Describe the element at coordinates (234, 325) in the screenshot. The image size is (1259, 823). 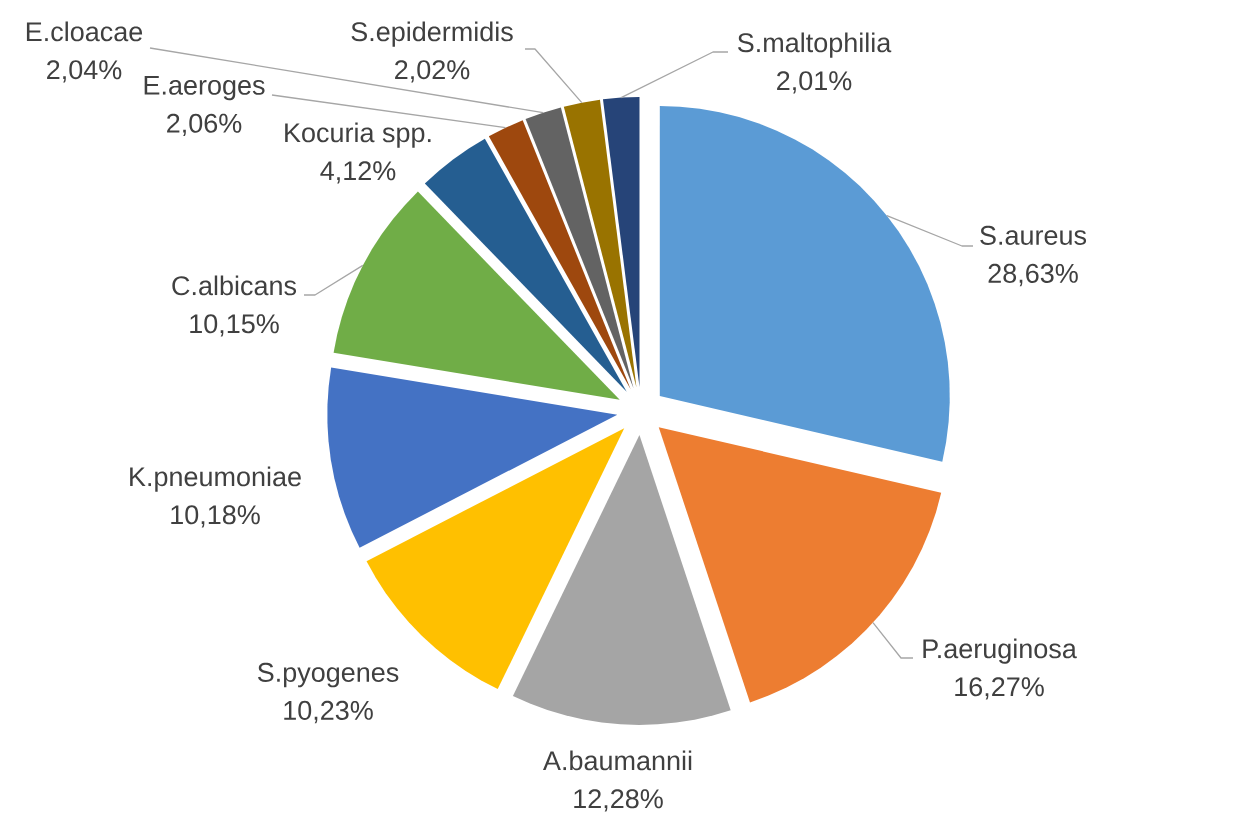
I see `data-label: 10,15%` at that location.